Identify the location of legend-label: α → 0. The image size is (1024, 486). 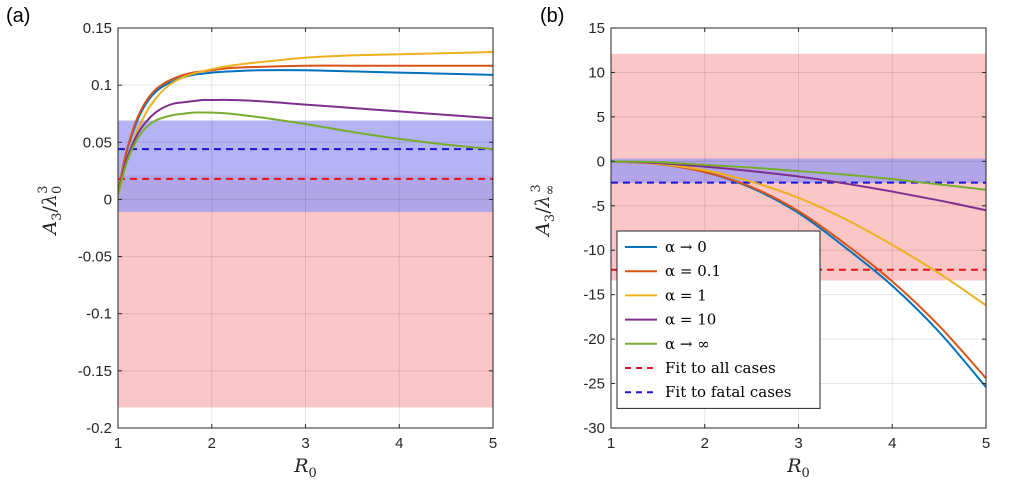
(686, 247).